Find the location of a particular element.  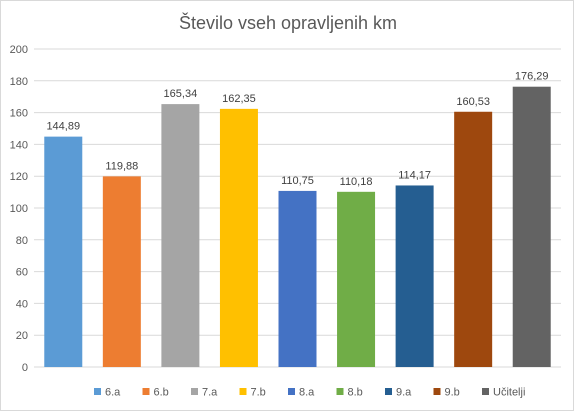

data-label: 110,75 is located at coordinates (297, 181).